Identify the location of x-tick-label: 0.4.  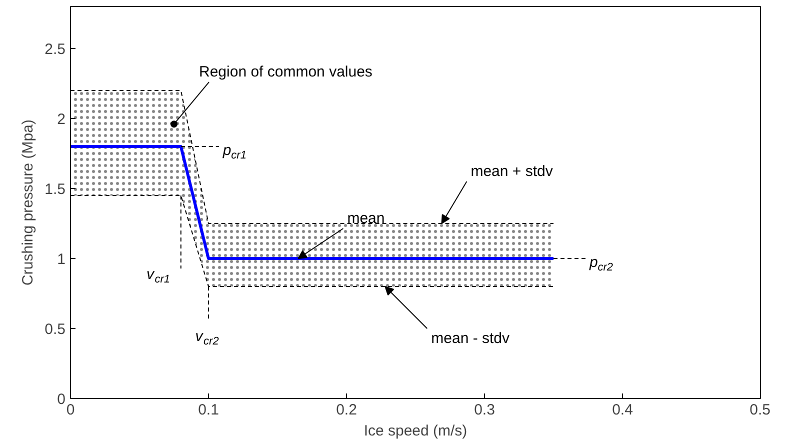
(622, 410).